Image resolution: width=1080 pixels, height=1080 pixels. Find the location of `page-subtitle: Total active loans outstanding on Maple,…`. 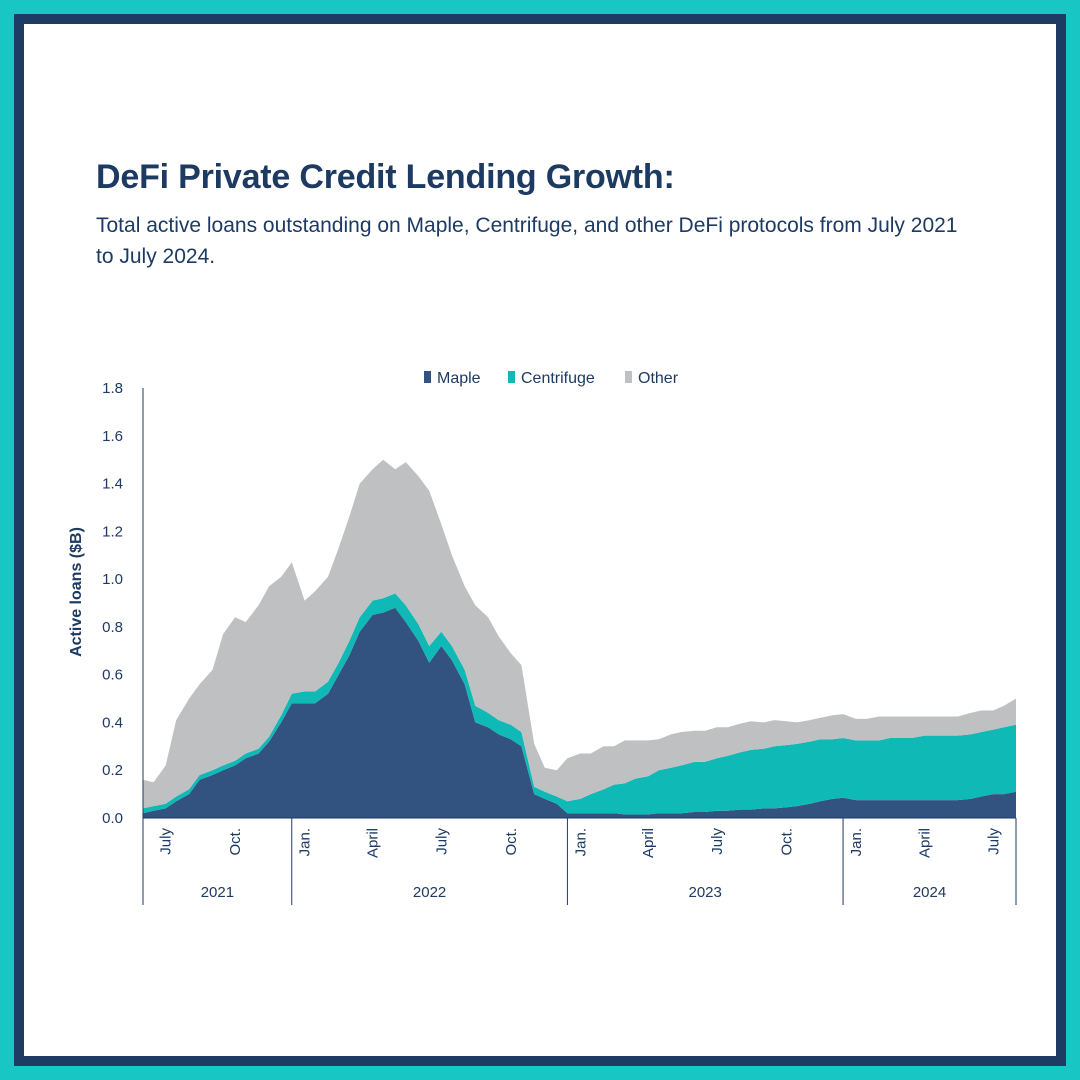

page-subtitle: Total active loans outstanding on Maple,… is located at coordinates (527, 241).